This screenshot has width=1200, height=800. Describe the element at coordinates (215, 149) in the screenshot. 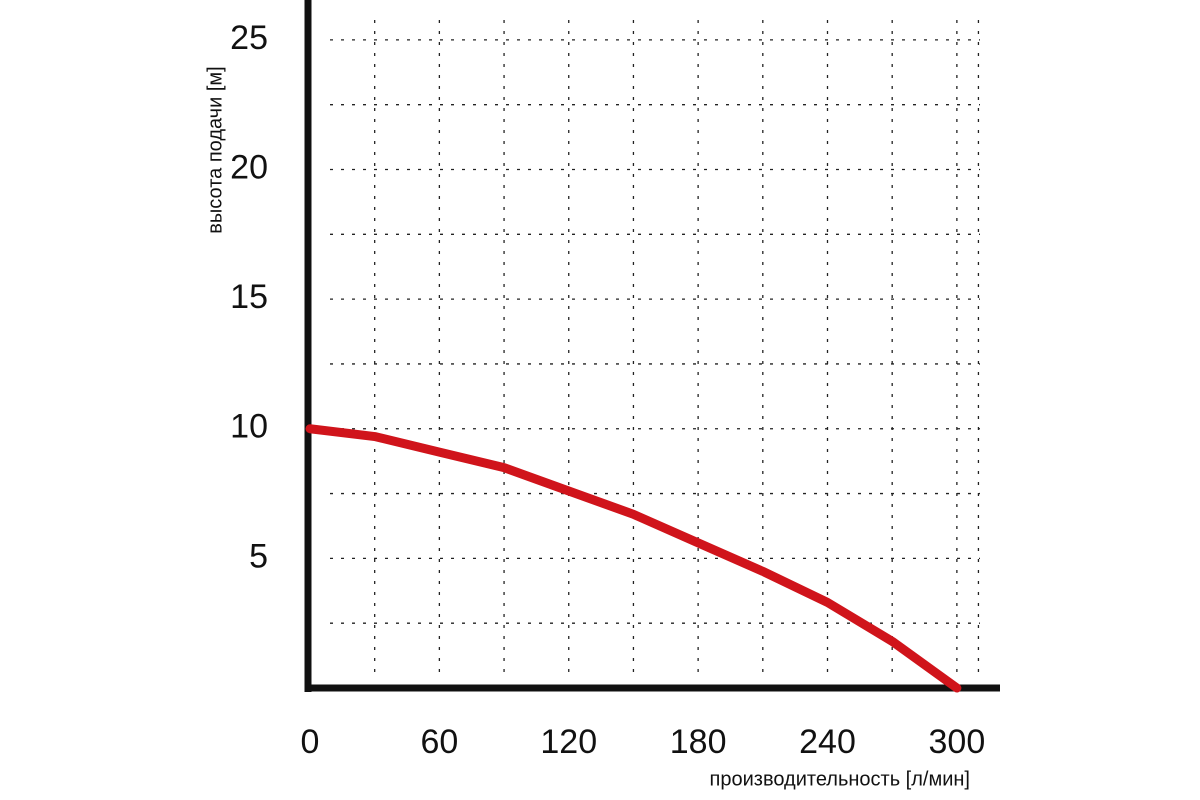

I see `y-axis-title: высота подачи [м]` at that location.